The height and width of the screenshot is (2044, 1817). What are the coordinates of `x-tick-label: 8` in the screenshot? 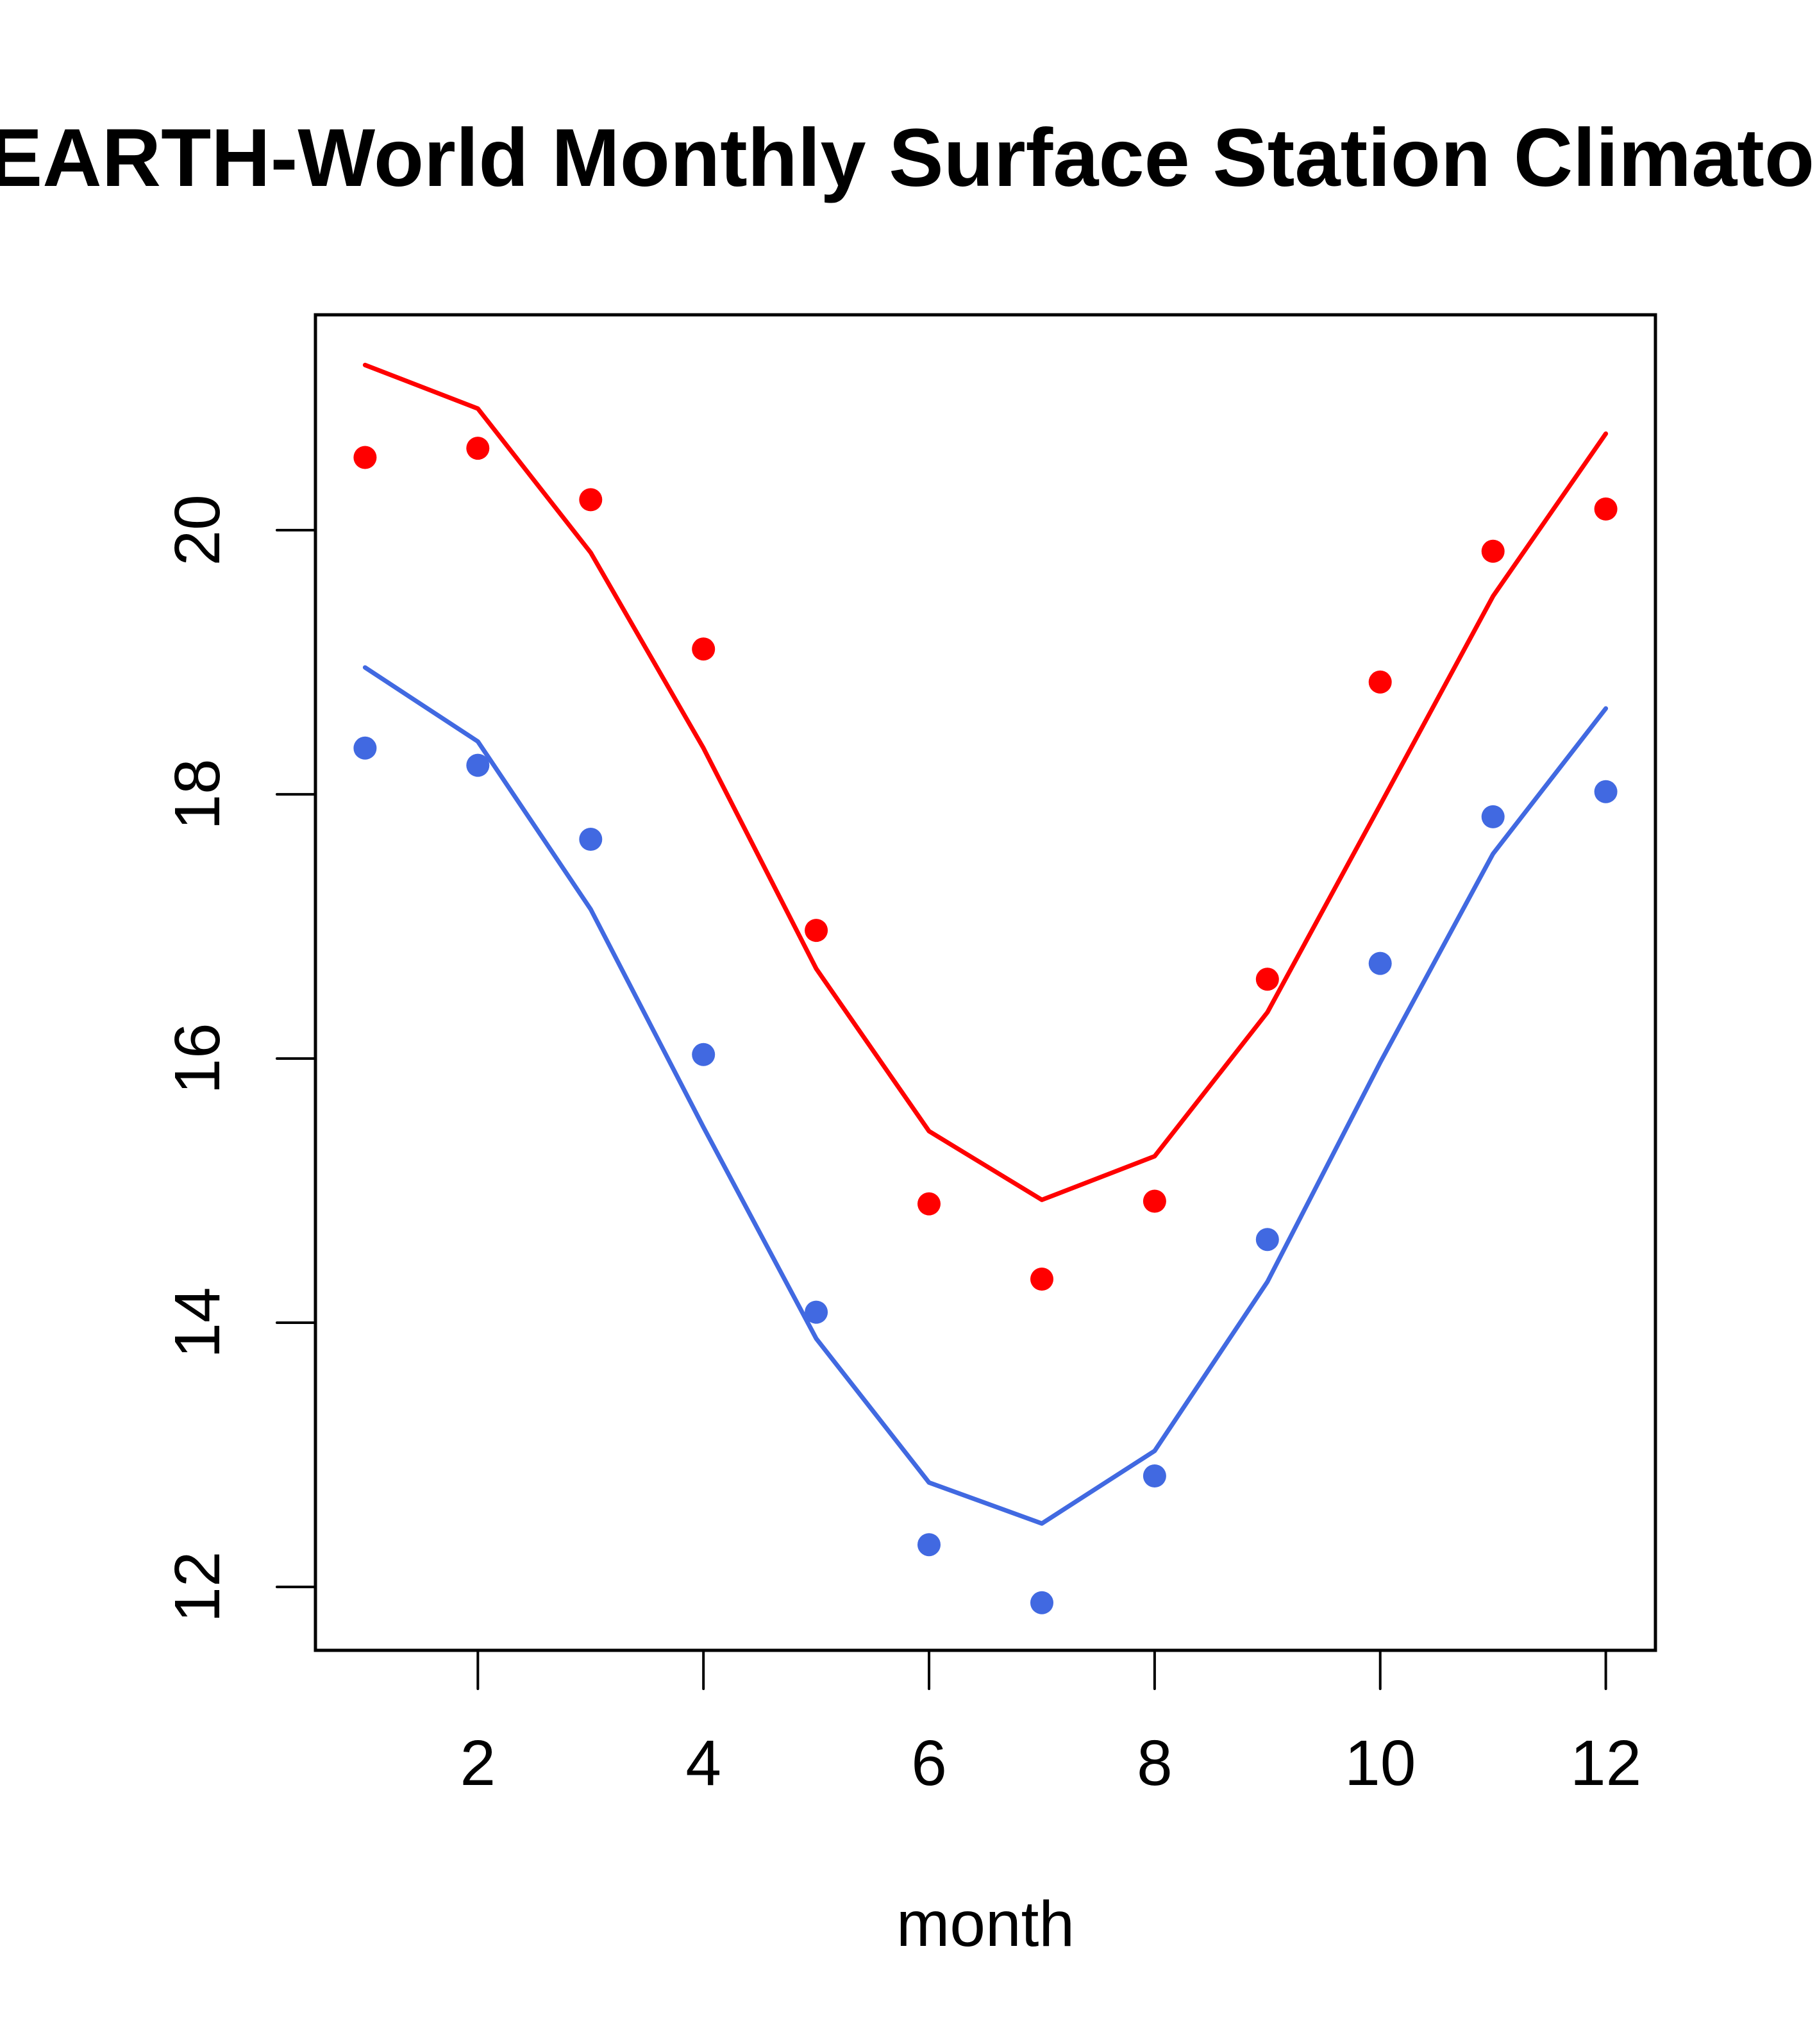 It's located at (1155, 1763).